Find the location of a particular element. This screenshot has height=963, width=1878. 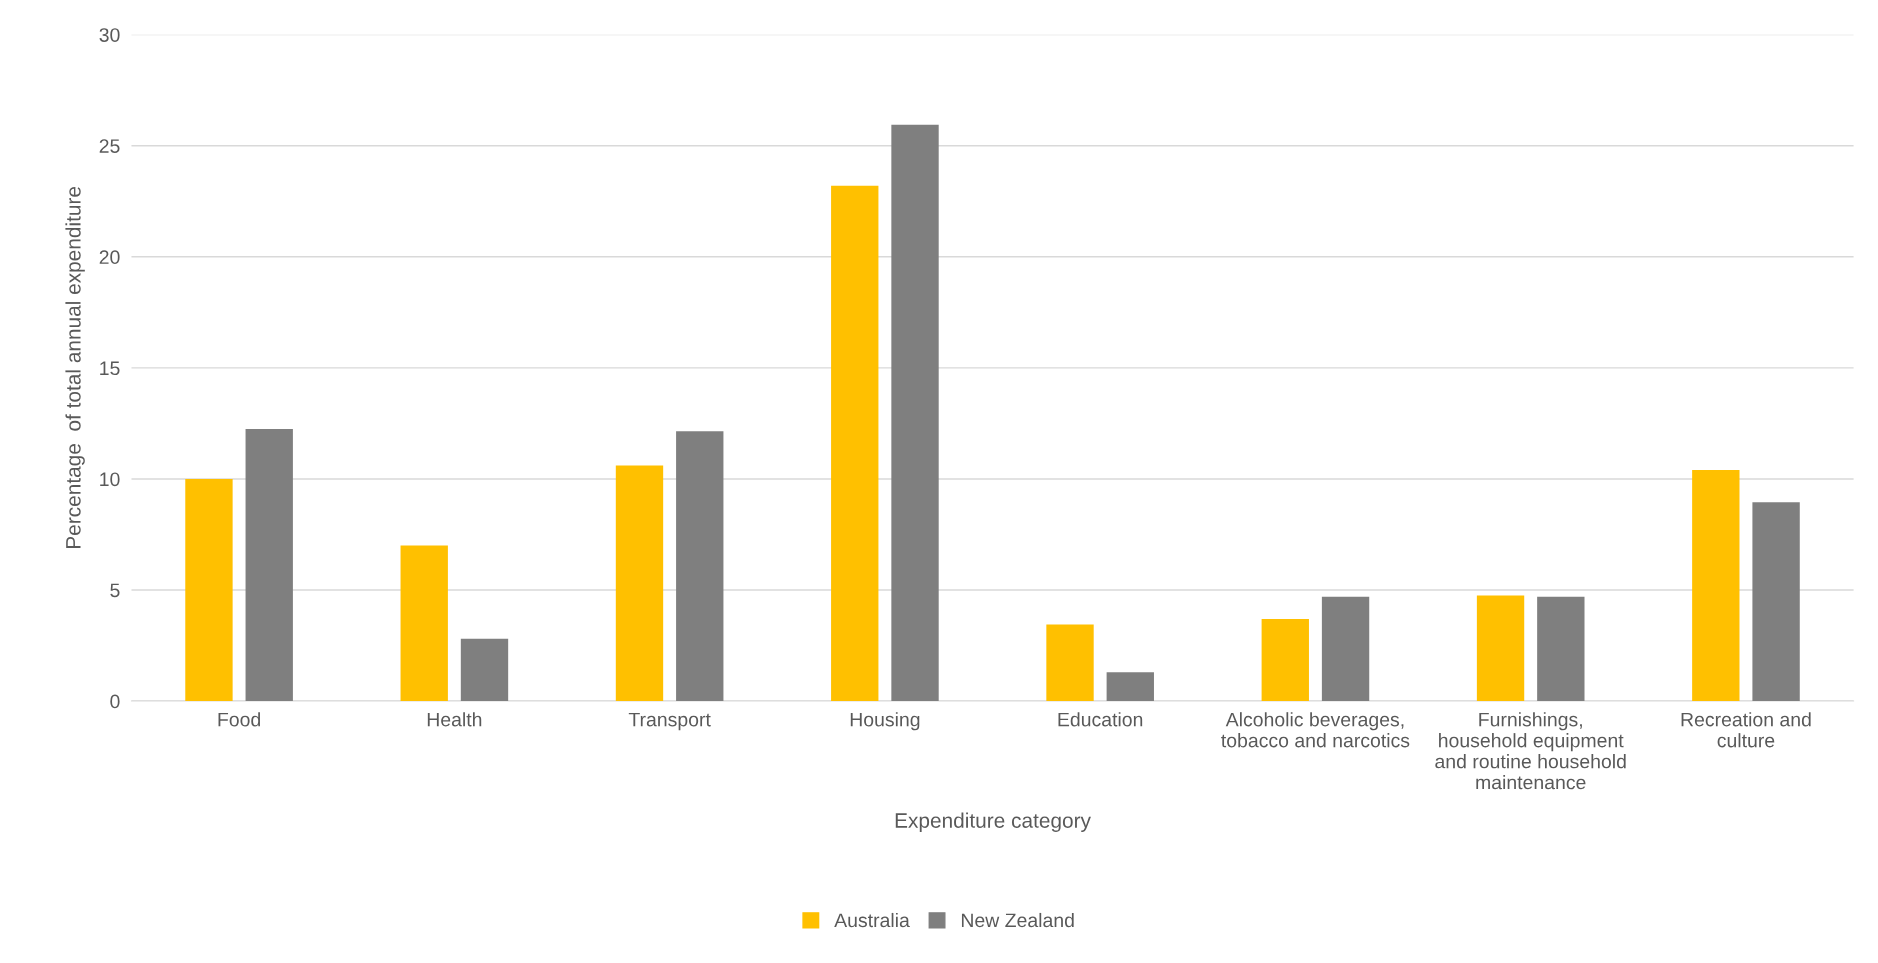

x-tick-label: Transport is located at coordinates (669, 721).